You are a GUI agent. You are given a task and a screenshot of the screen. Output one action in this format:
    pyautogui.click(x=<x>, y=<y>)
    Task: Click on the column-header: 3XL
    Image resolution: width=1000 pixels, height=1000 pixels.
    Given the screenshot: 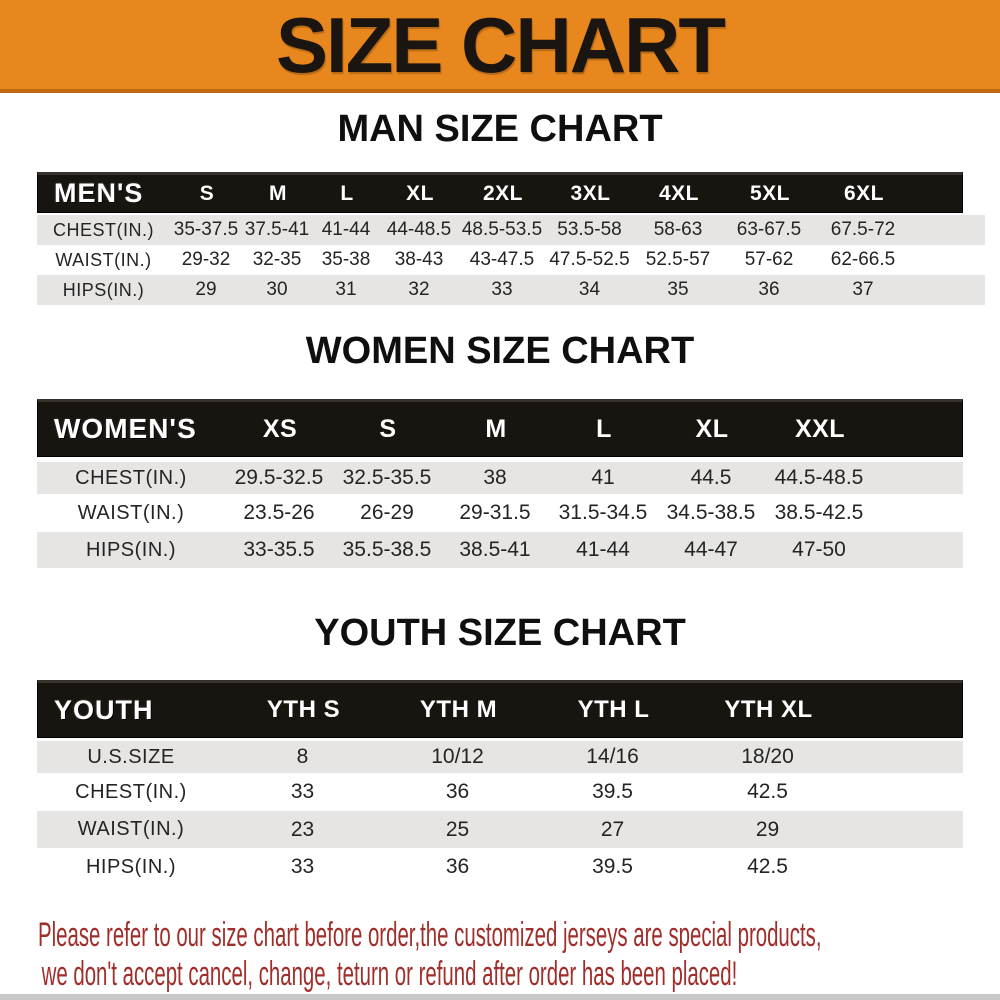 What is the action you would take?
    pyautogui.click(x=590, y=193)
    